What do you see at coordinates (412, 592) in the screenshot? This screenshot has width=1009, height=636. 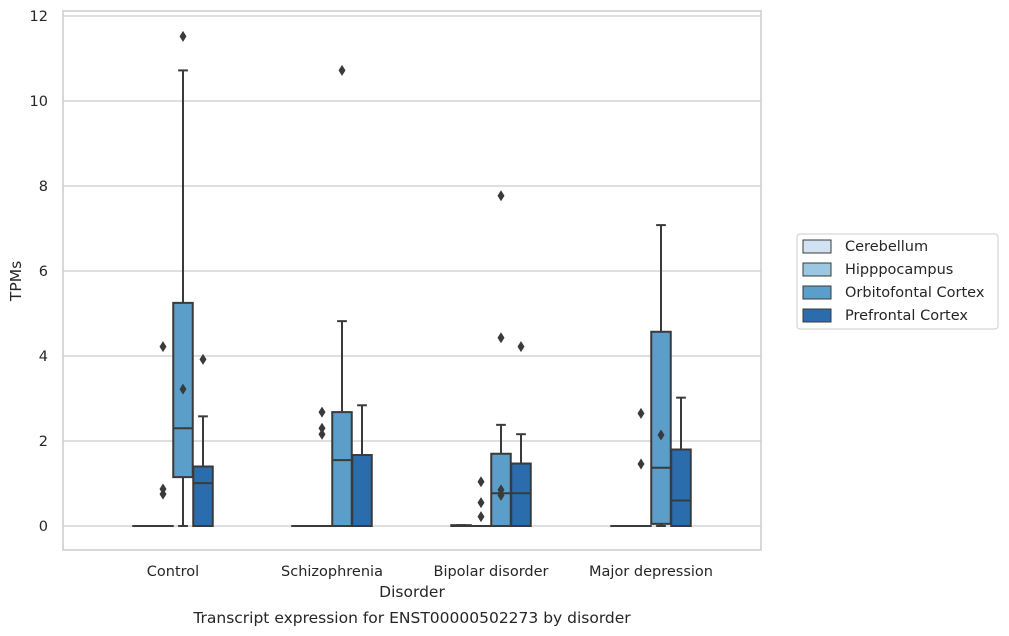 I see `x-axis-label: Disorder` at bounding box center [412, 592].